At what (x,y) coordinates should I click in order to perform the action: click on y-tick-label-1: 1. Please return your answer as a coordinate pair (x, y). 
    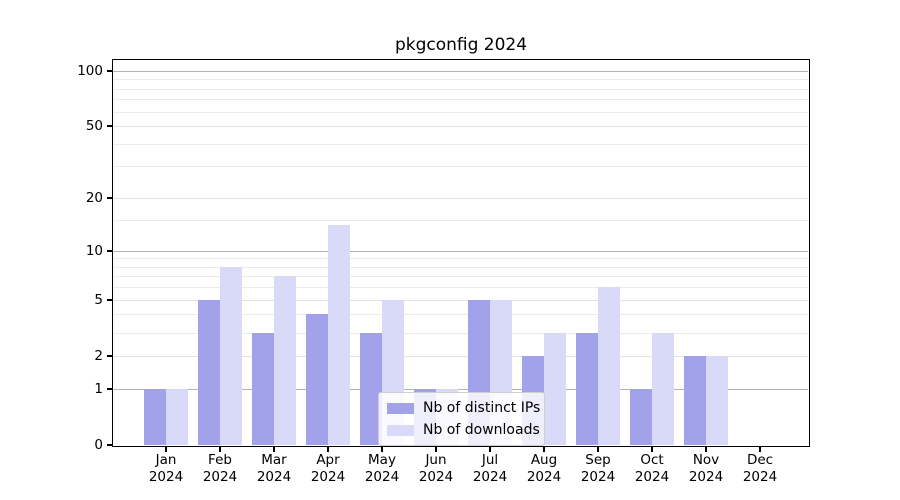
    Looking at the image, I should click on (98, 388).